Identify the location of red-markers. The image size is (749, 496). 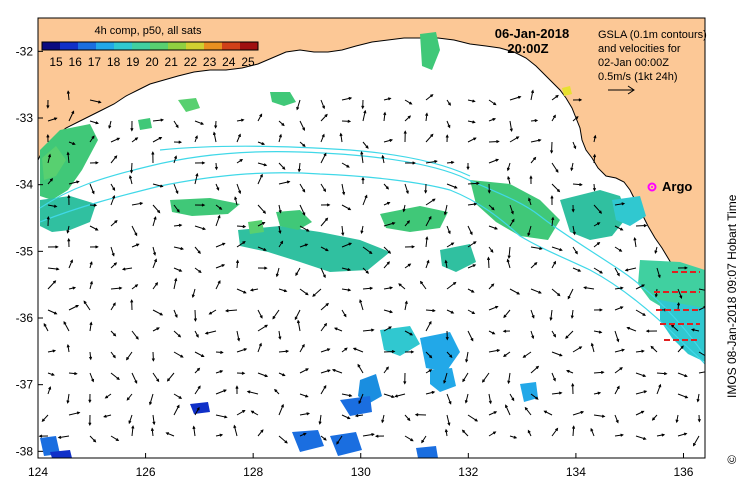
(677, 306).